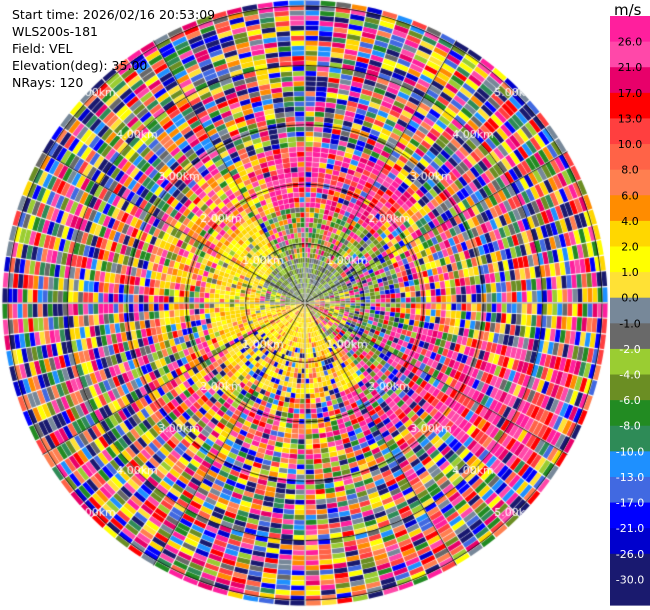 Image resolution: width=650 pixels, height=610 pixels. What do you see at coordinates (80, 65) in the screenshot?
I see `elevation-label: Elevation(deg): 35.00` at bounding box center [80, 65].